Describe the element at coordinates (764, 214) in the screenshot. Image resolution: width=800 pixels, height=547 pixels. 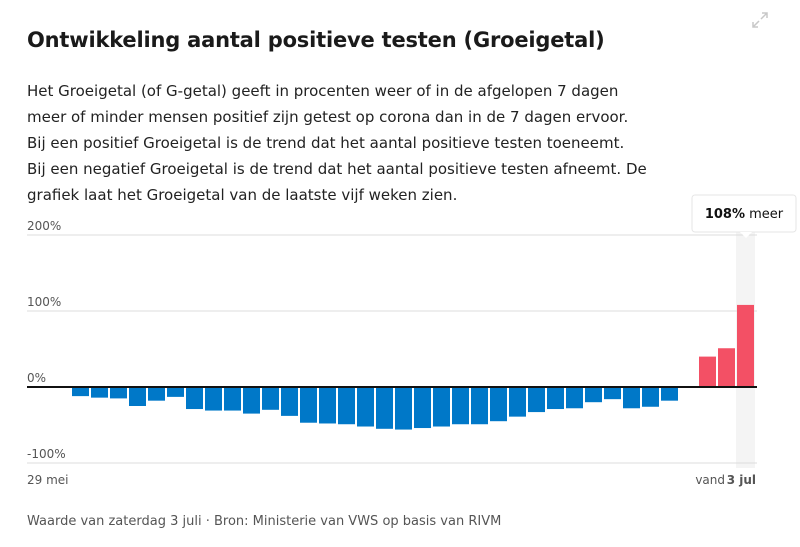
I see `tooltip-suffix: meer` at that location.